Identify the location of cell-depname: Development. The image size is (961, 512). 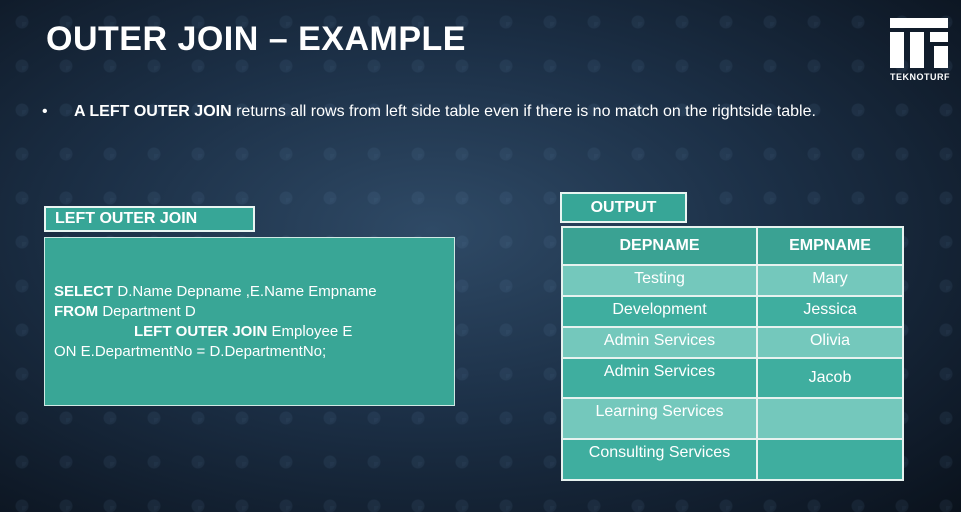
(659, 311).